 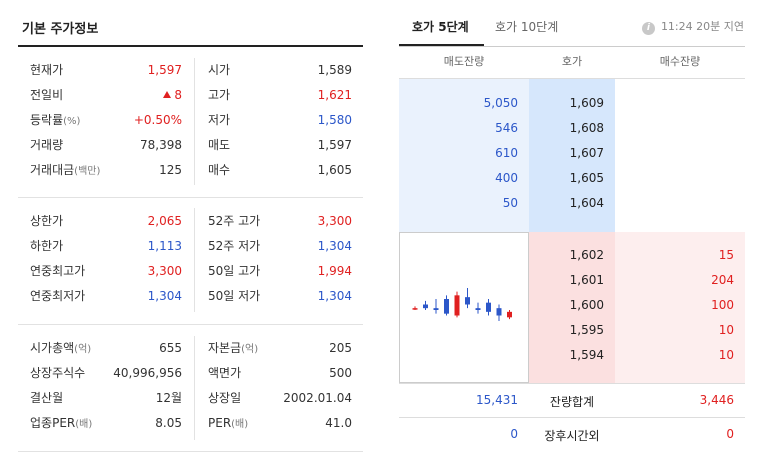 I want to click on bid-volume: 10, so click(x=726, y=330).